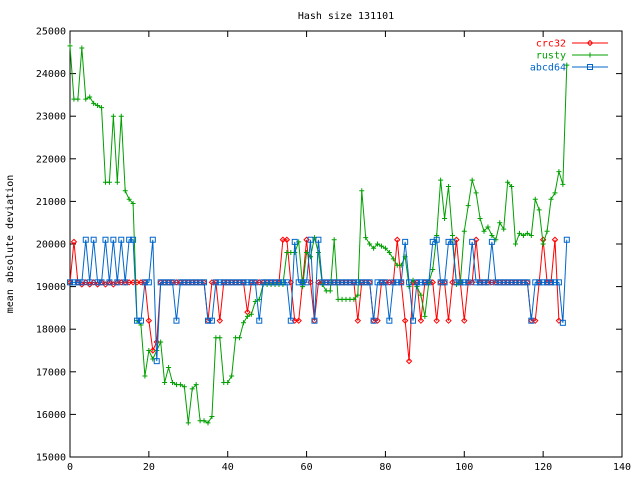 The height and width of the screenshot is (480, 640). What do you see at coordinates (70, 467) in the screenshot?
I see `x-tick-label: 0` at bounding box center [70, 467].